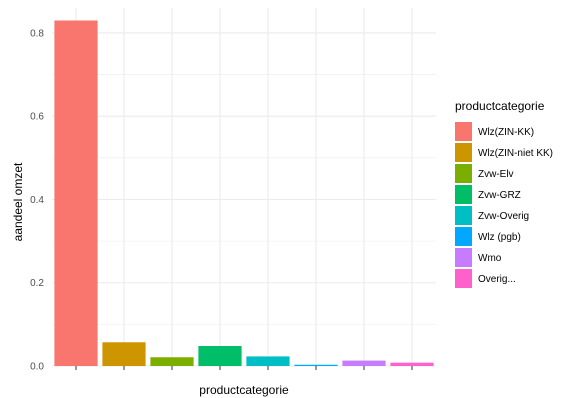 The image size is (569, 398). What do you see at coordinates (412, 364) in the screenshot?
I see `bar-overig` at bounding box center [412, 364].